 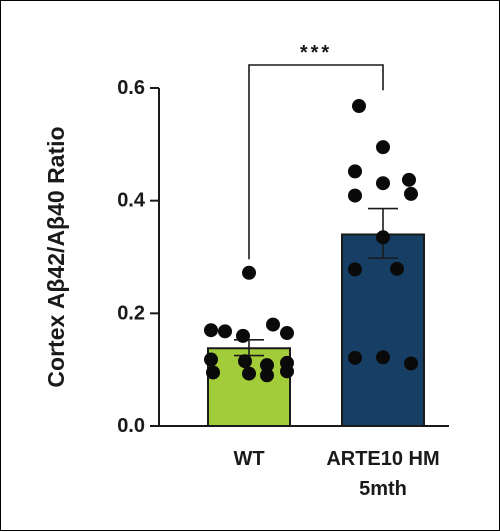 What do you see at coordinates (131, 426) in the screenshot?
I see `y-tick-label: 0.0` at bounding box center [131, 426].